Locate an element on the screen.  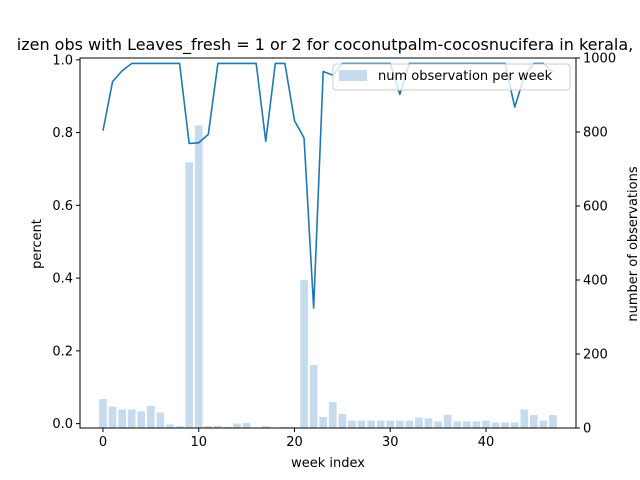
y-axis-right: 0 200 400 600 800 1000 is located at coordinates (596, 244).